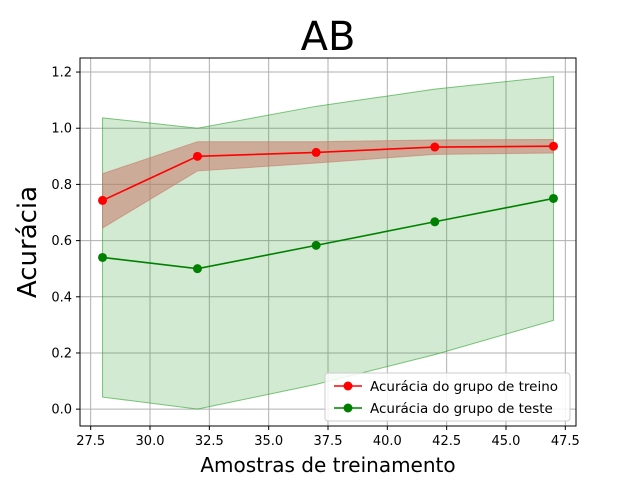 The height and width of the screenshot is (480, 640). I want to click on x-axis-label: Amostras de treinamento, so click(327, 465).